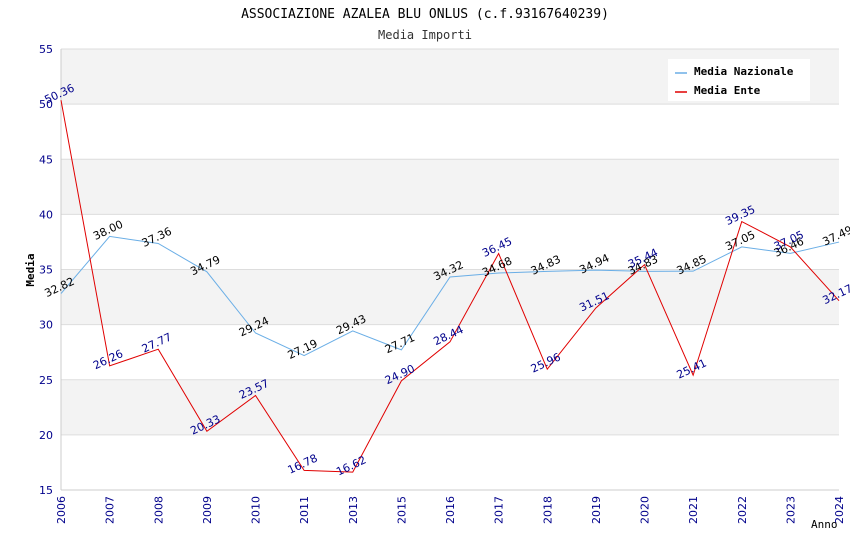 The height and width of the screenshot is (550, 850). I want to click on x-tick-label: 2011, so click(304, 510).